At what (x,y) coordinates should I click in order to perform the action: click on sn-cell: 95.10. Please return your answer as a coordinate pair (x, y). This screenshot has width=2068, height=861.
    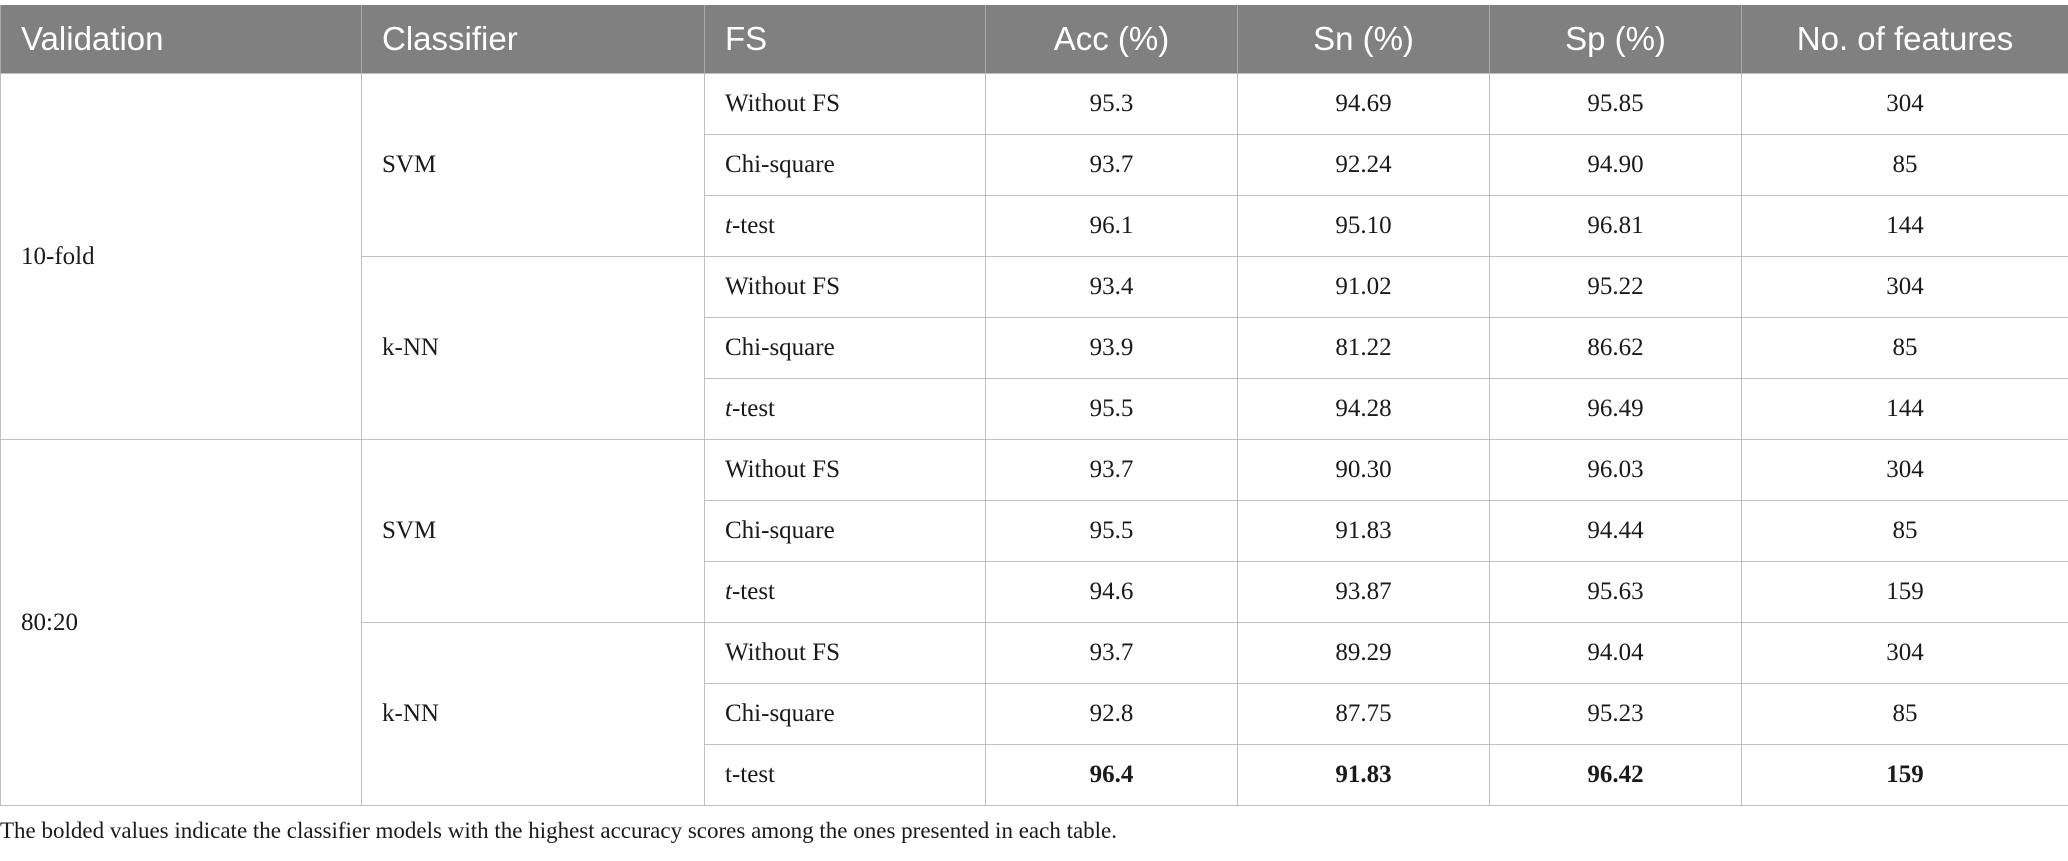
    Looking at the image, I should click on (1363, 226).